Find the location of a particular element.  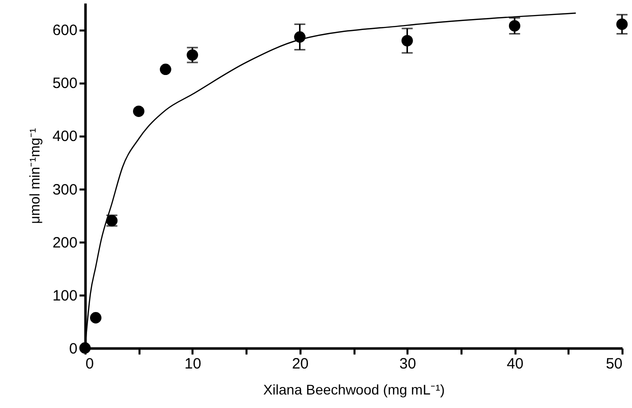

x-tick-label: 10 is located at coordinates (193, 364).